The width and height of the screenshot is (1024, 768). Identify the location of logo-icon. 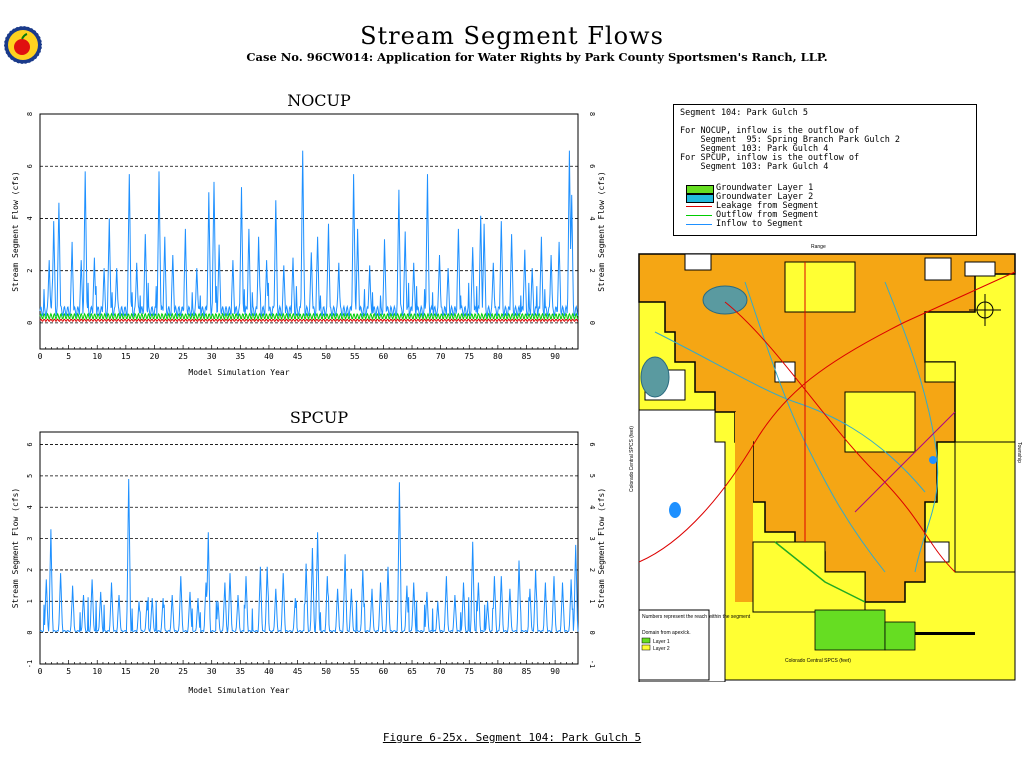
(23, 45).